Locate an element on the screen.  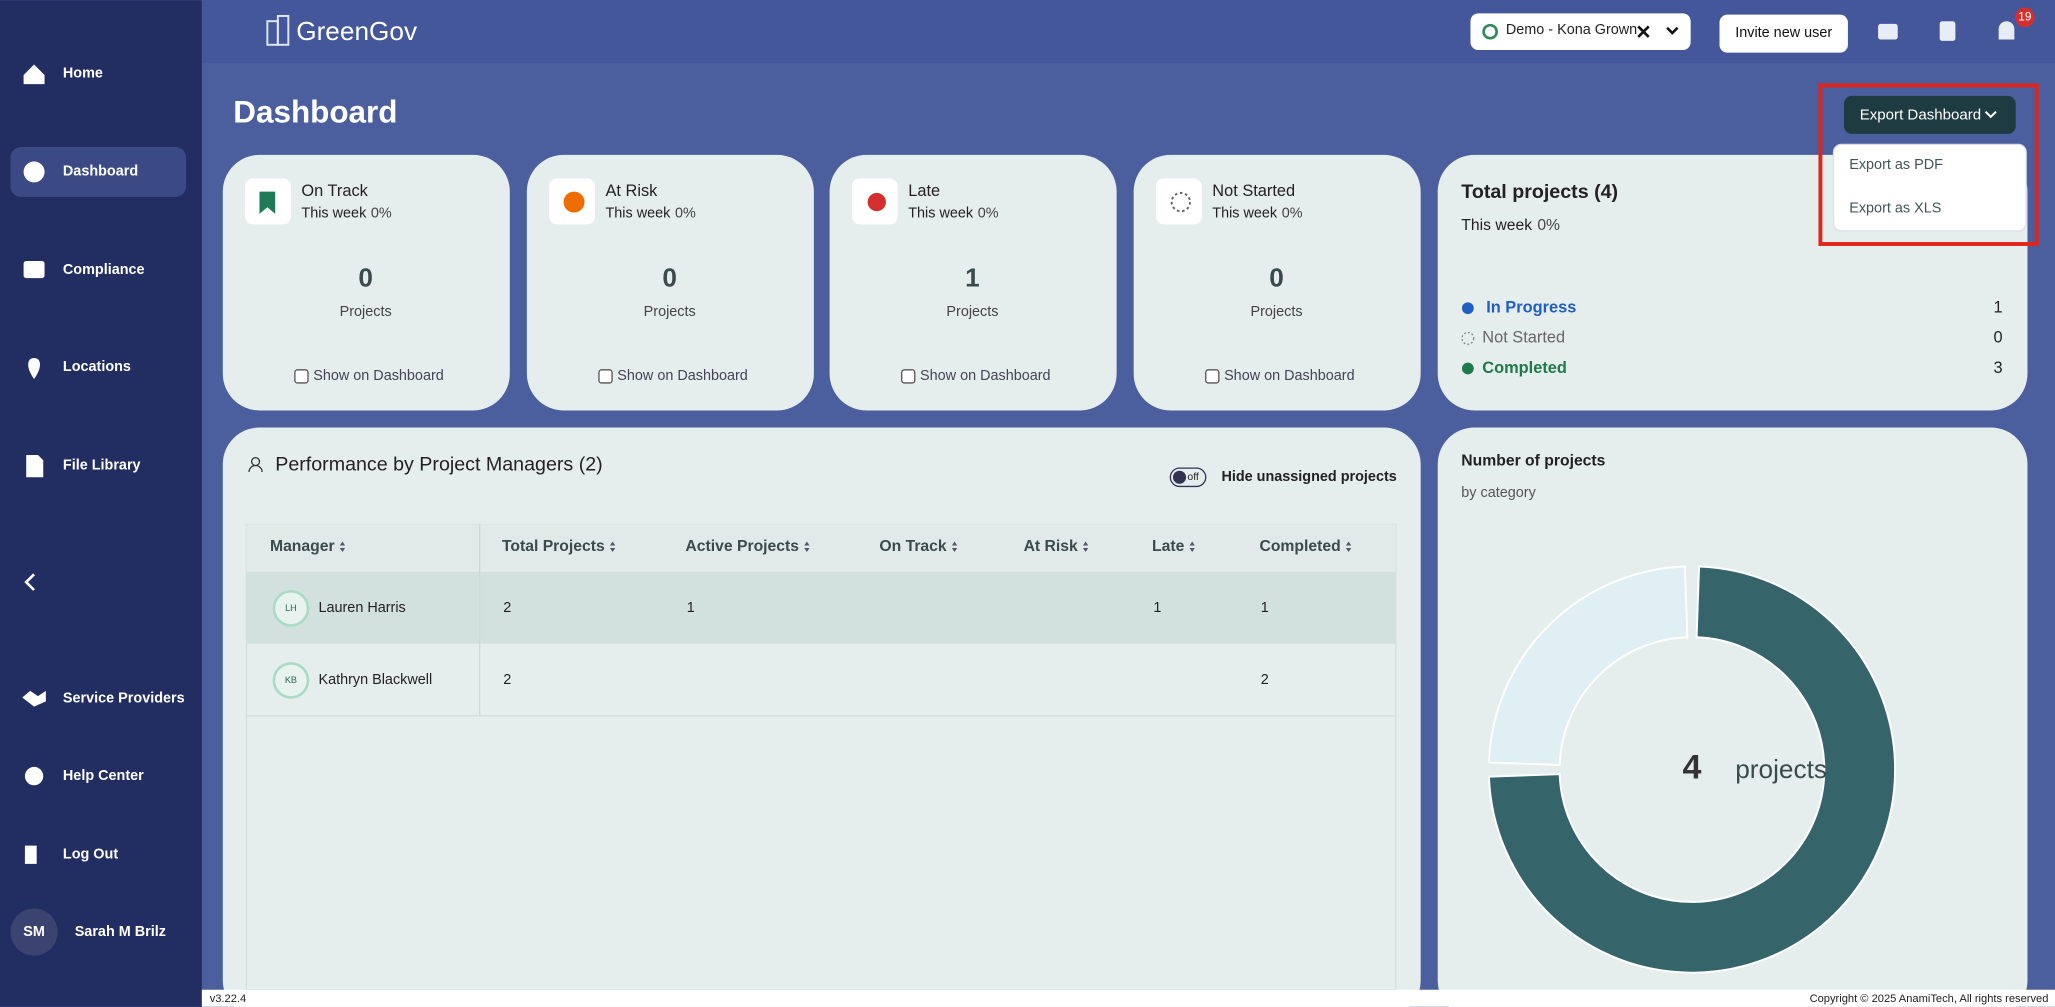
toggle-label: Hide unassigned projects is located at coordinates (1308, 477).